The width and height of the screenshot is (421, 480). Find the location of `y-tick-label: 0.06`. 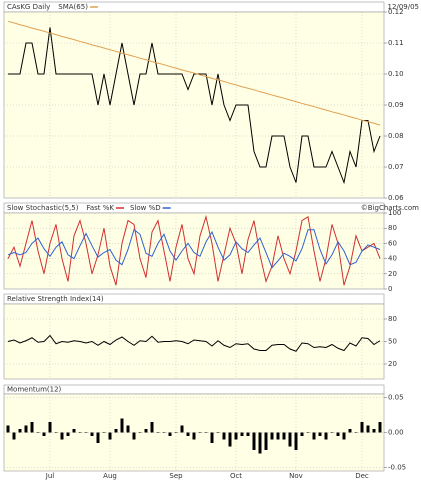

y-tick-label: 0.06 is located at coordinates (396, 198).